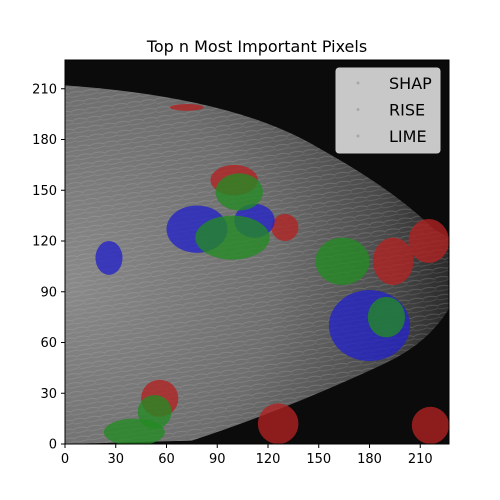 Image resolution: width=500 pixels, height=500 pixels. I want to click on y-axis: 0 30 60 90 120 150 180 210, so click(48, 267).